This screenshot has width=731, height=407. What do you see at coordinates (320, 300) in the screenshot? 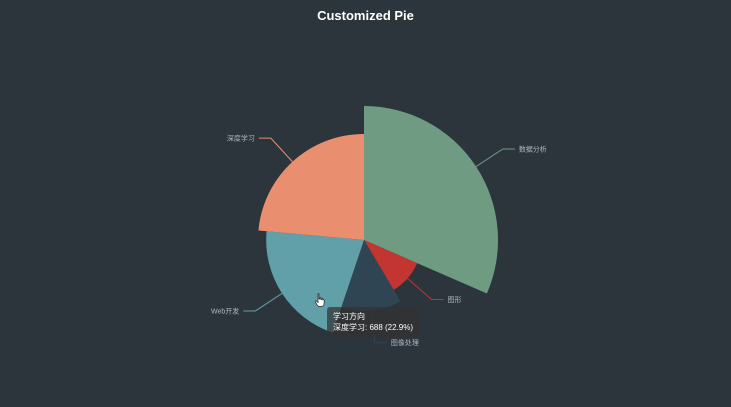
I see `hand-cursor-icon` at bounding box center [320, 300].